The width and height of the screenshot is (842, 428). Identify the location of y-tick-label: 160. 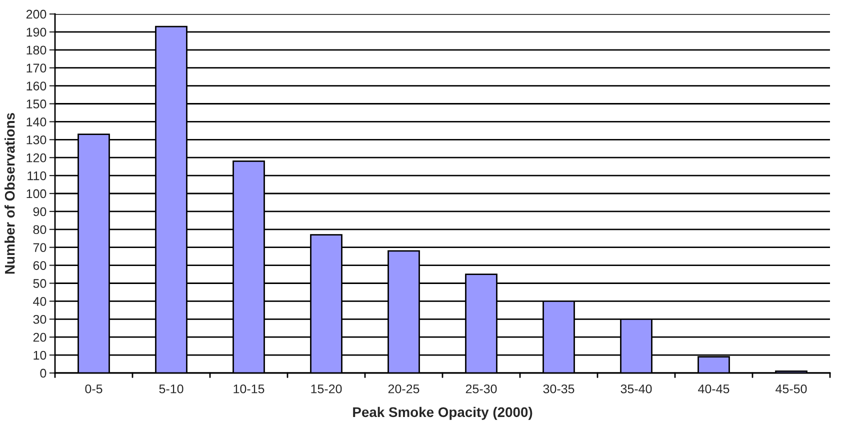
(36, 86).